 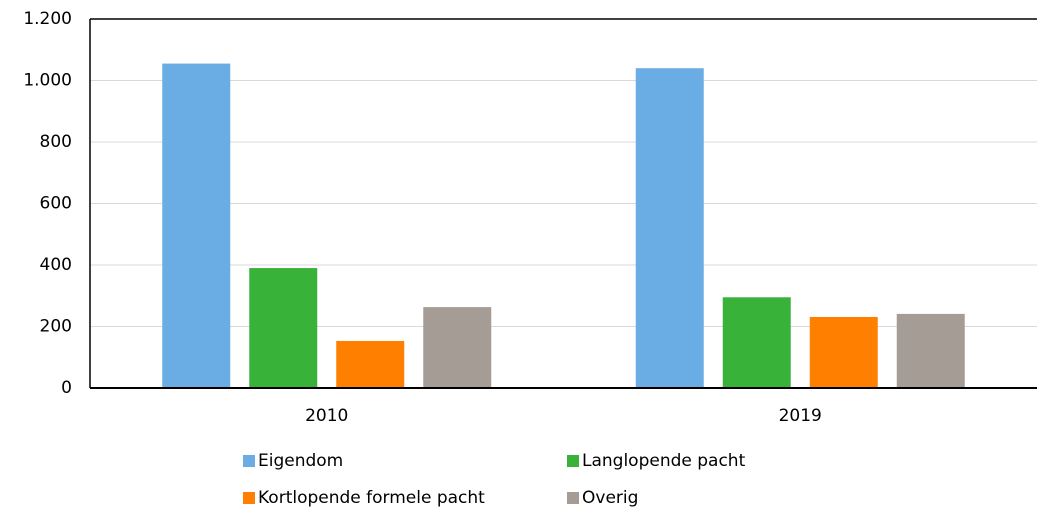 What do you see at coordinates (300, 461) in the screenshot?
I see `legend-label: Eigendom` at bounding box center [300, 461].